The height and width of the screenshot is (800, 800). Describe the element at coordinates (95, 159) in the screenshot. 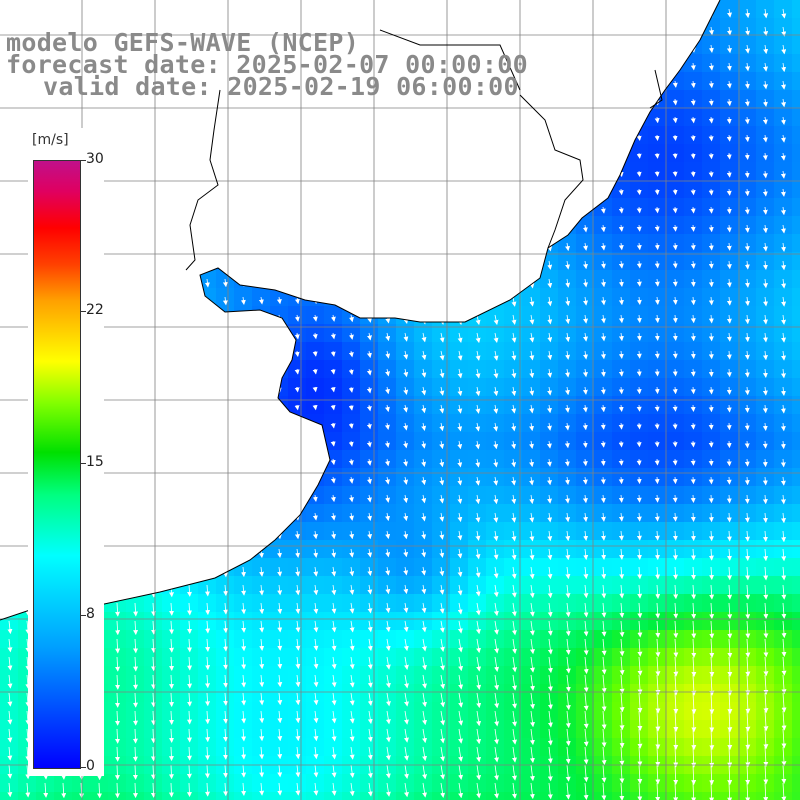

I see `legend-tick-label: 30` at that location.